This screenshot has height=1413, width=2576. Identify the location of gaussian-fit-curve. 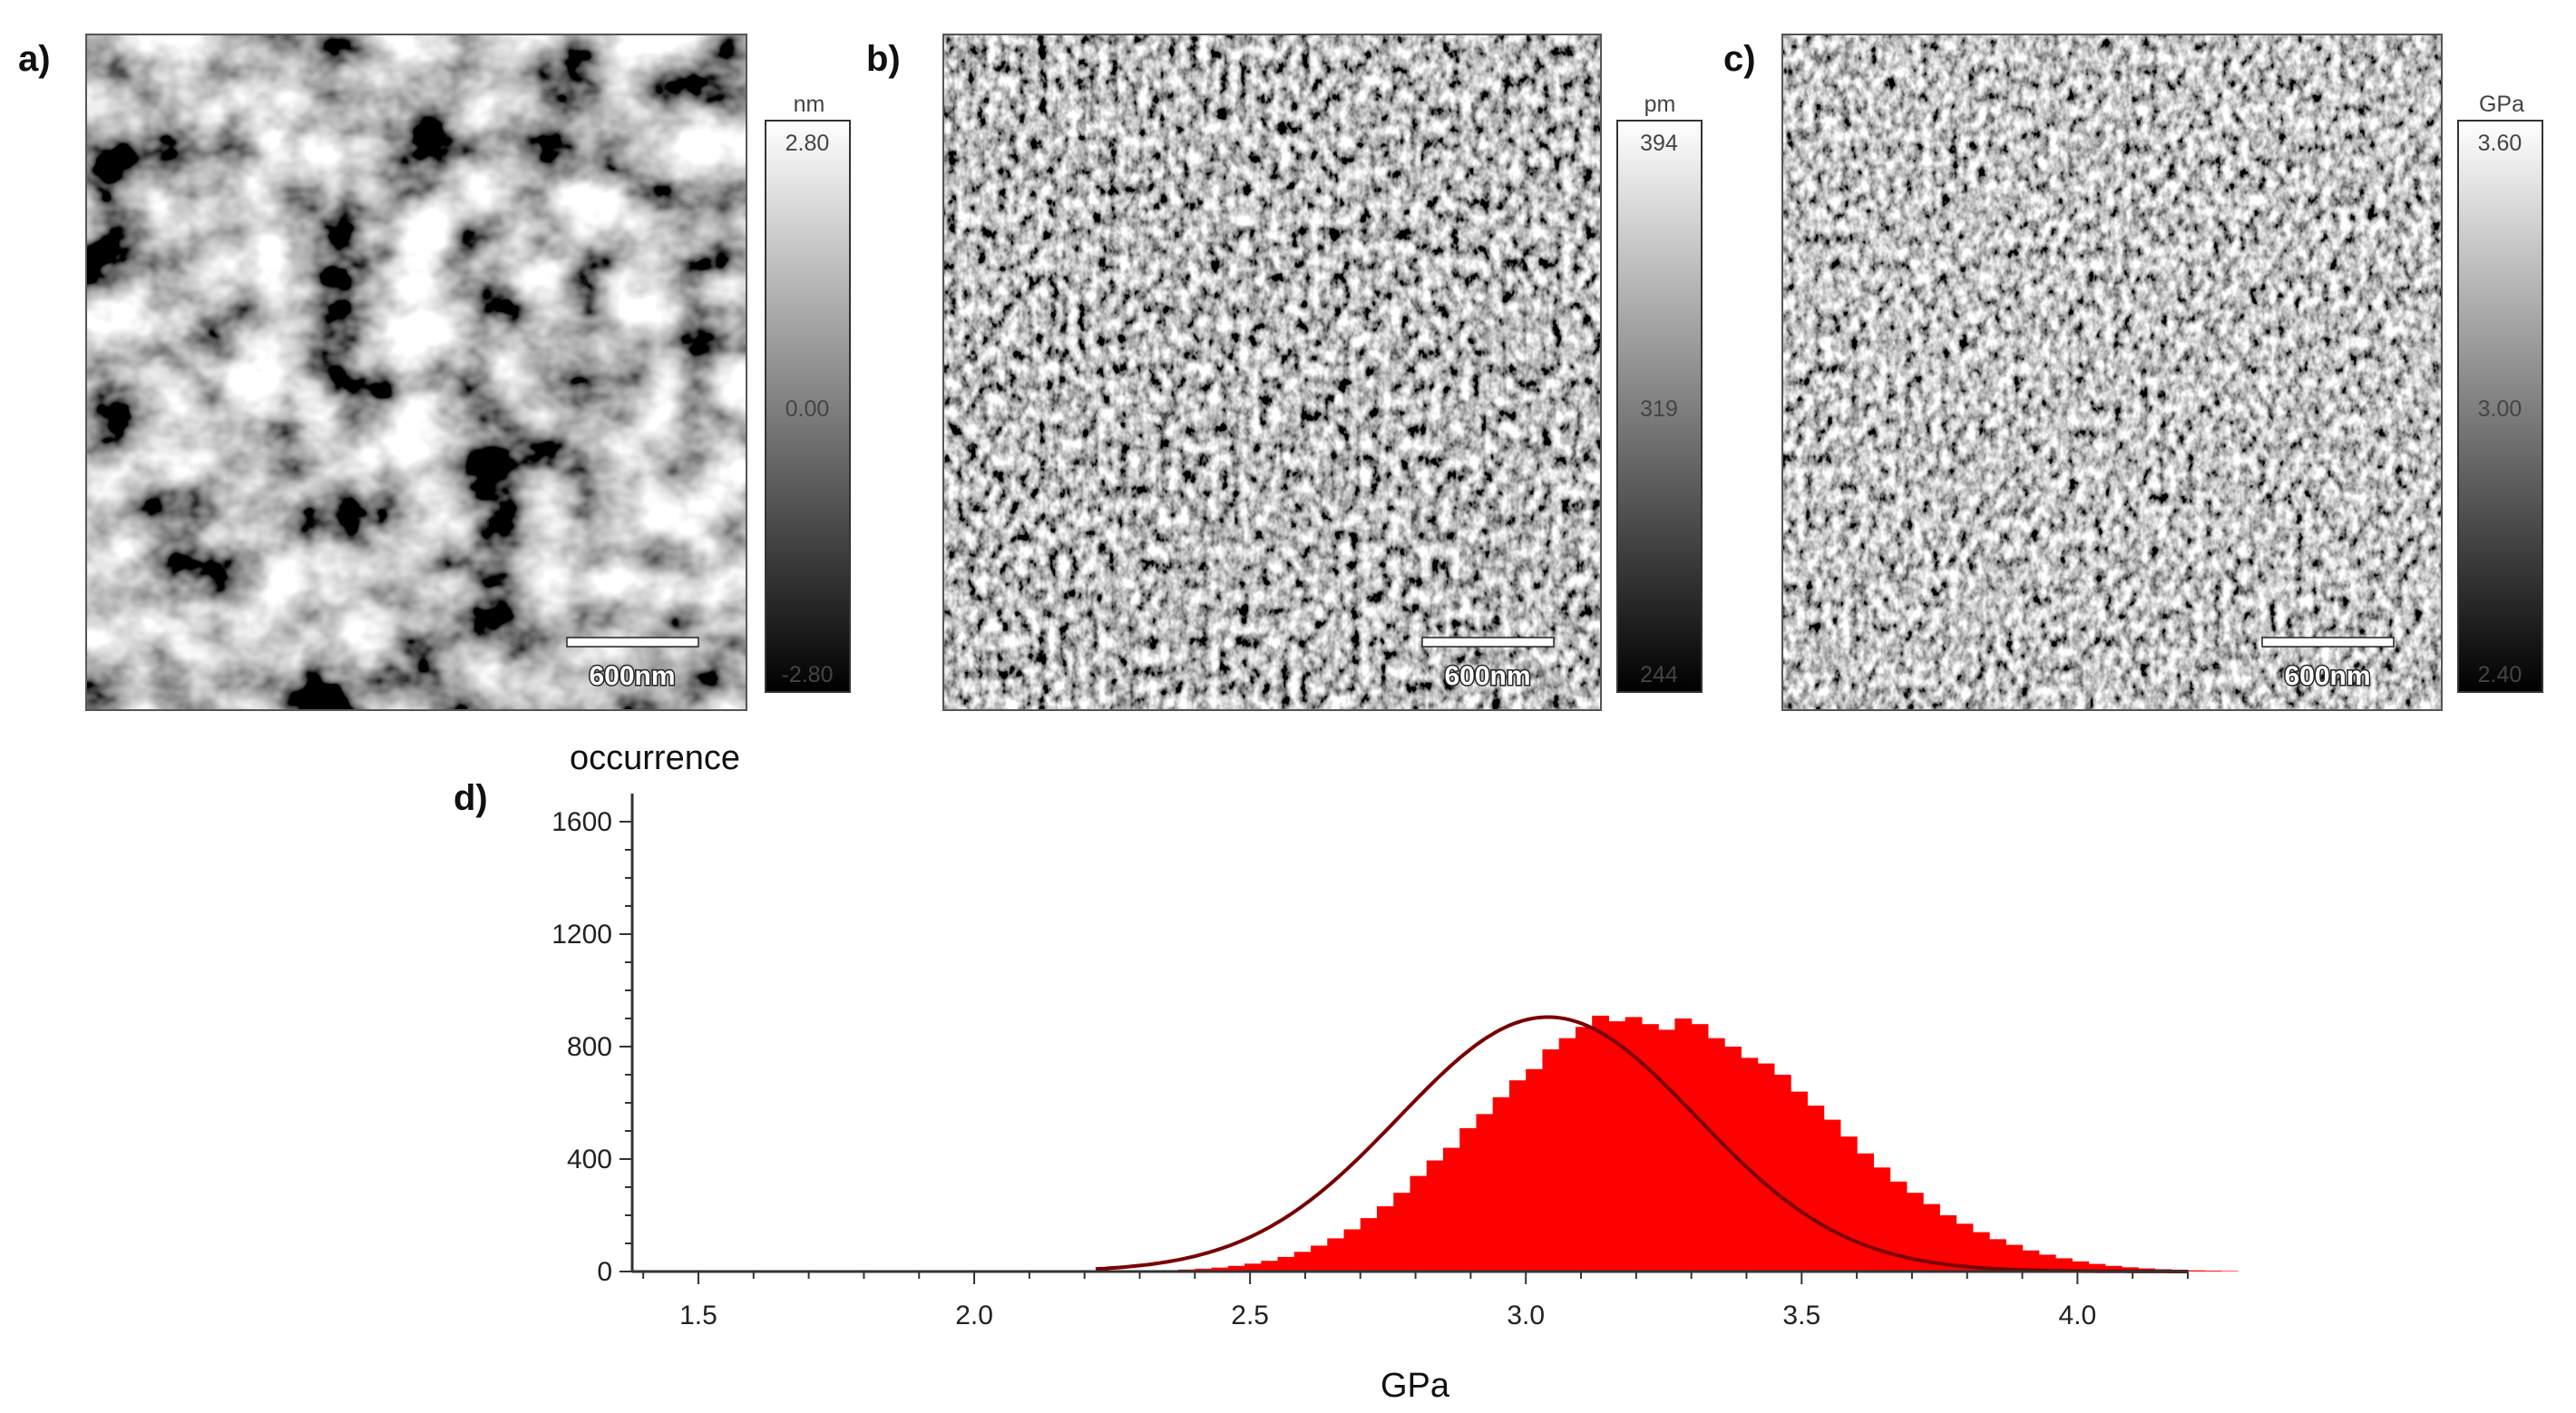
(1641, 1144).